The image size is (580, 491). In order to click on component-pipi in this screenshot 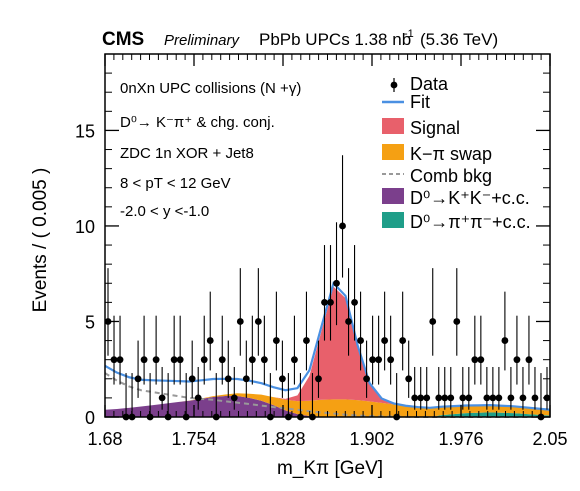, I will do `click(327, 414)`.